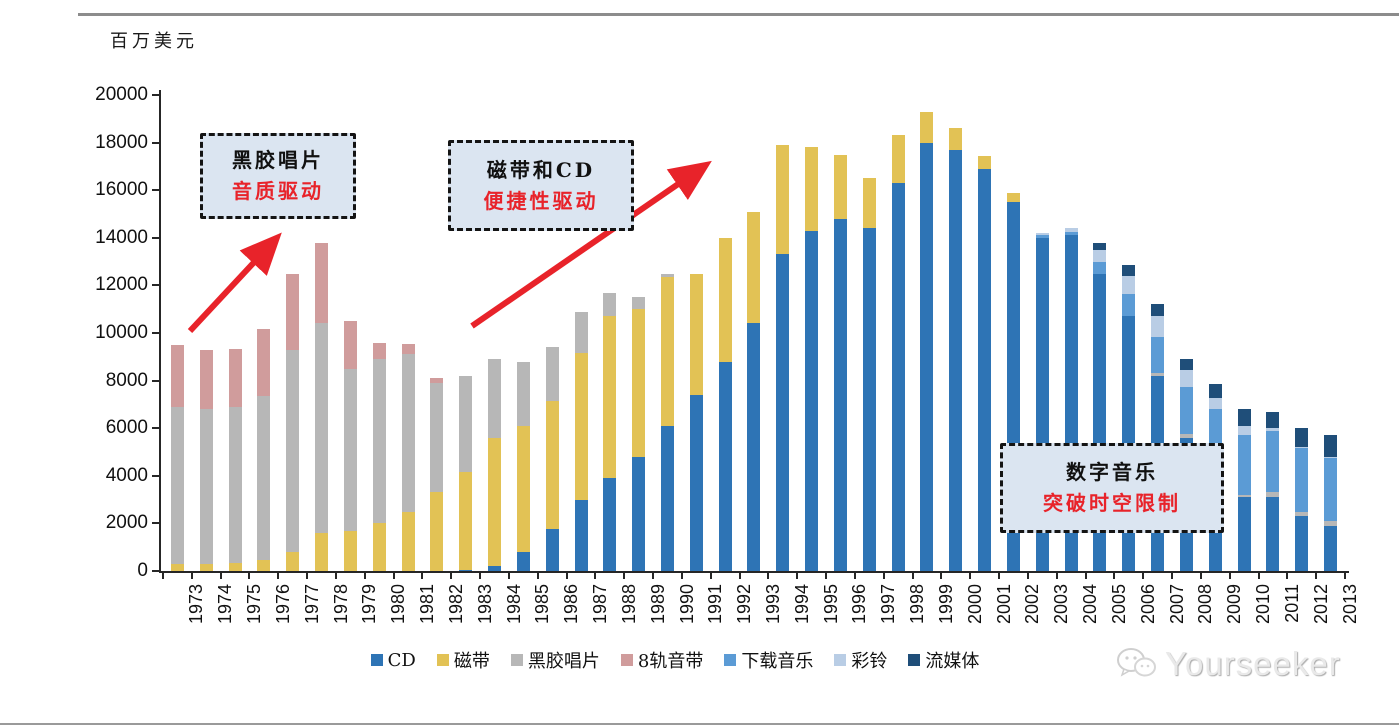 The height and width of the screenshot is (728, 1399). I want to click on y-axis-line, so click(160, 331).